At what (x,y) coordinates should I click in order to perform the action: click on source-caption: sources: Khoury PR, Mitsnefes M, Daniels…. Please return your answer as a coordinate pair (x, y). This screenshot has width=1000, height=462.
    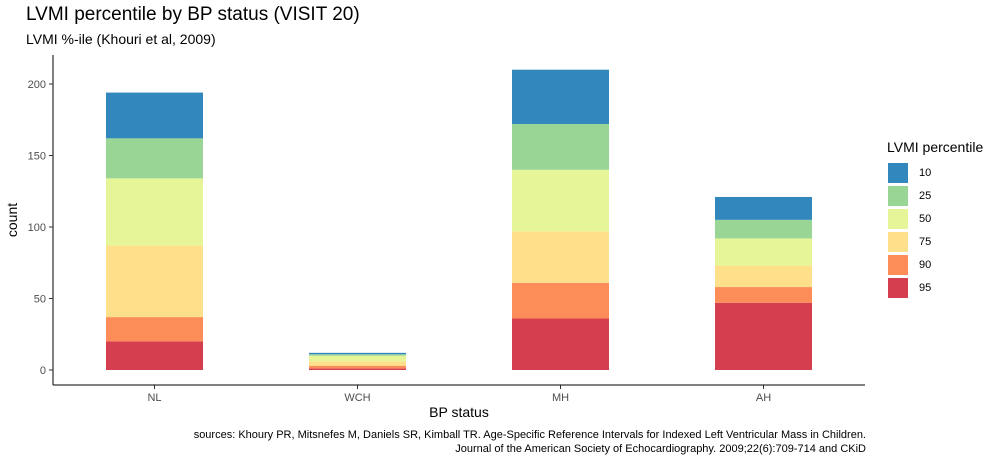
    Looking at the image, I should click on (466, 442).